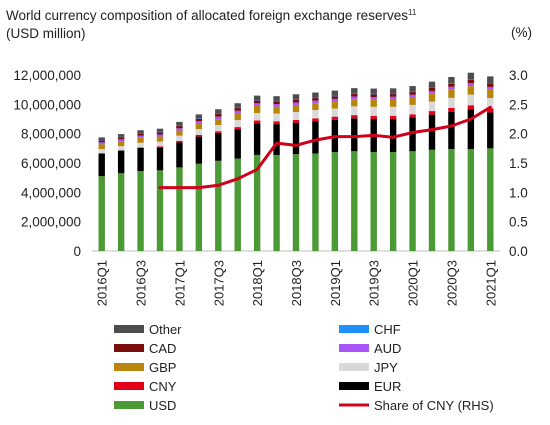 This screenshot has height=425, width=550. What do you see at coordinates (518, 251) in the screenshot?
I see `y2-tick-label: 0.0` at bounding box center [518, 251].